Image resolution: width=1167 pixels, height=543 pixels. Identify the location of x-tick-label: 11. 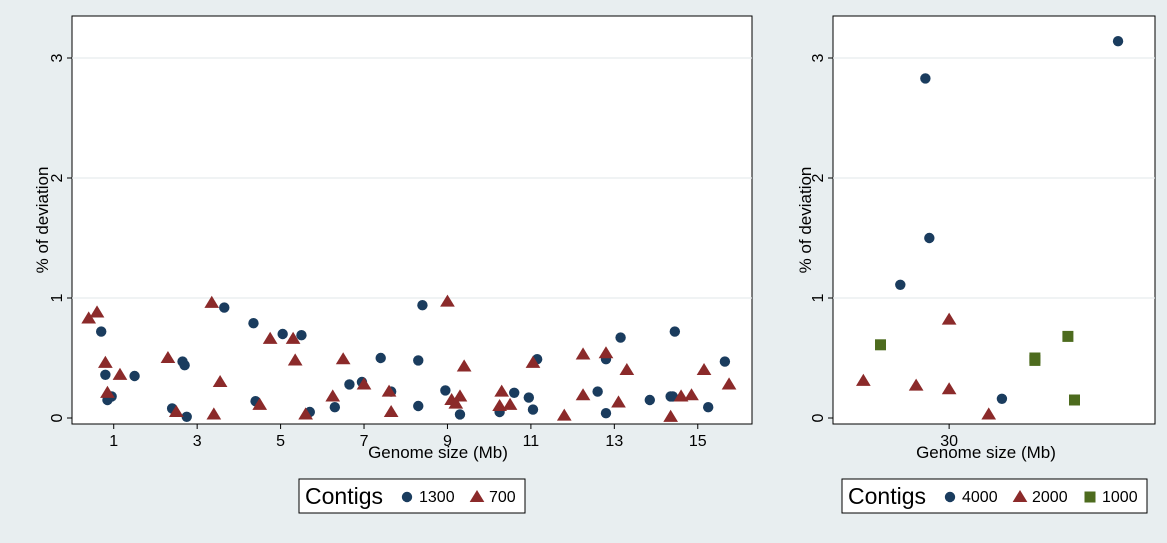
(531, 441).